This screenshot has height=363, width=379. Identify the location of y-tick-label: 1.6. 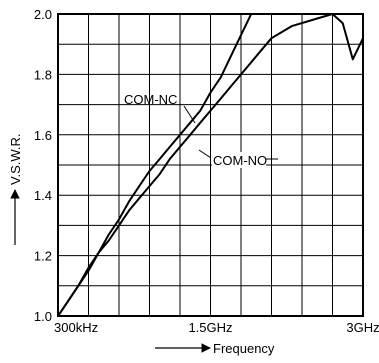
(43, 135).